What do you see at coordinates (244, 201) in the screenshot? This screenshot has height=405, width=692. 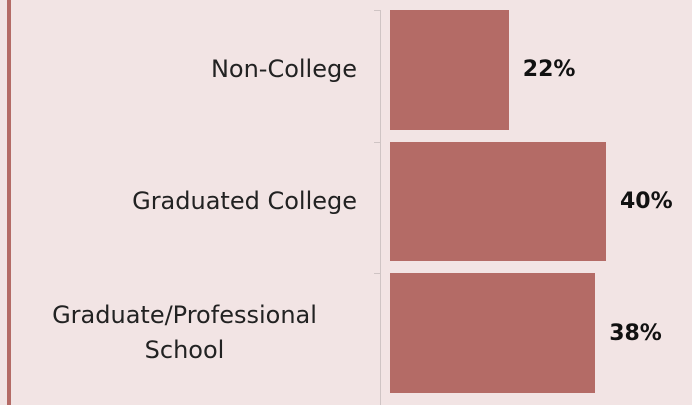 I see `category-text: Graduated College` at bounding box center [244, 201].